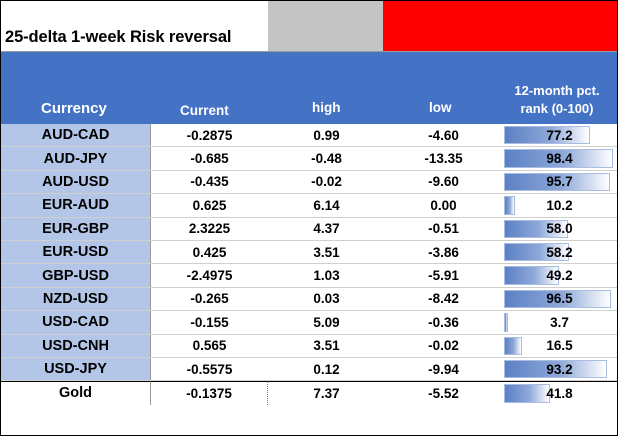  What do you see at coordinates (309, 346) in the screenshot?
I see `table-row: USD-CNH 0.565 3.51 -0.02 16.5` at bounding box center [309, 346].